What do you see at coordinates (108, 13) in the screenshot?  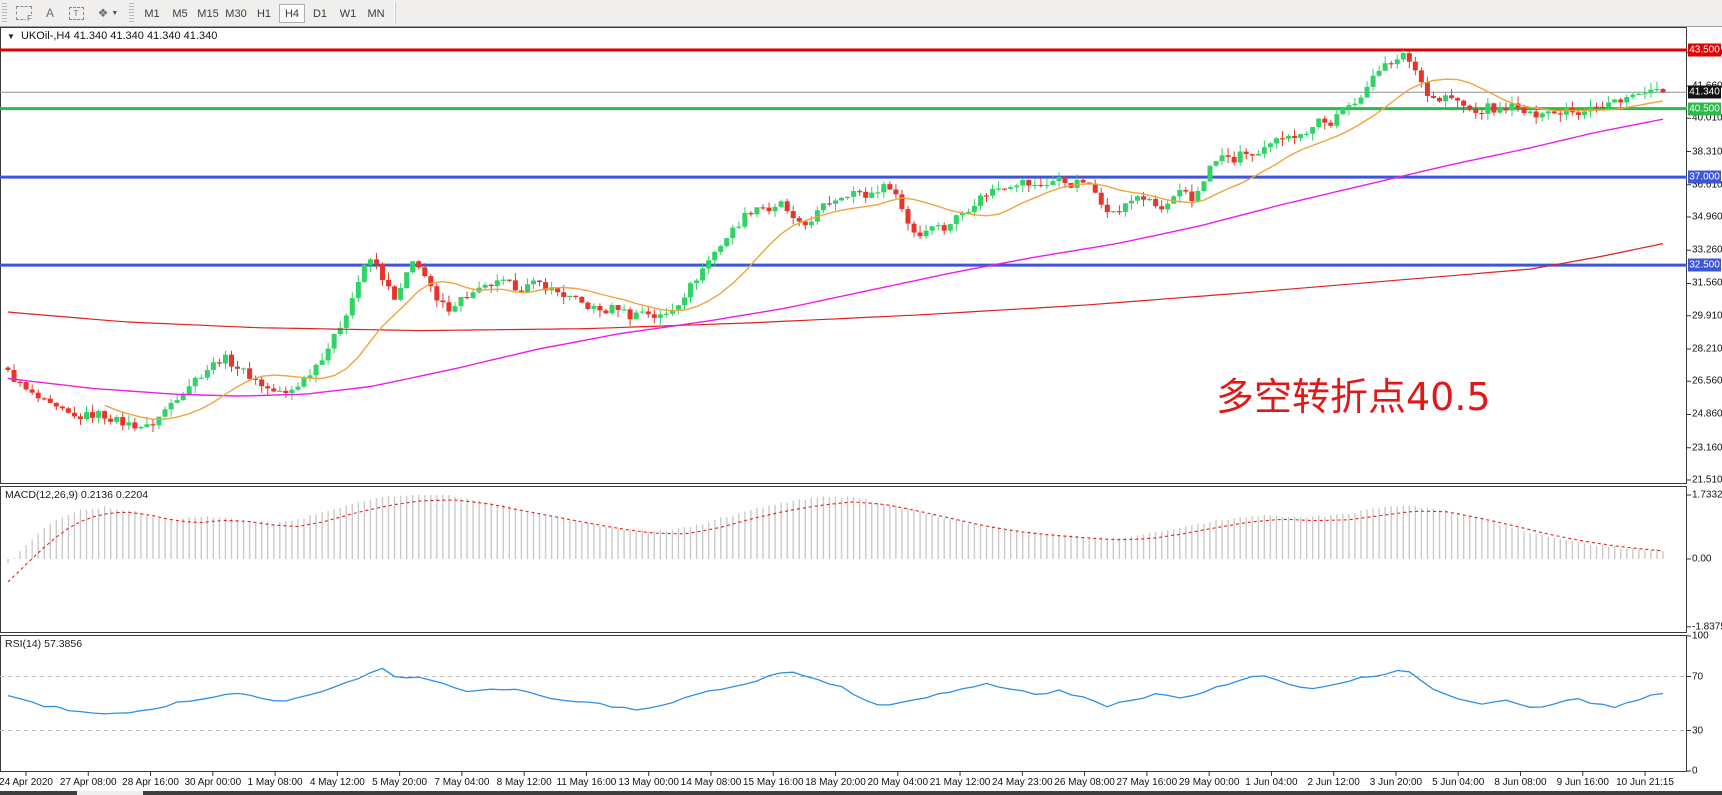 I see `arrows-tool-icon: ❖ ▼` at bounding box center [108, 13].